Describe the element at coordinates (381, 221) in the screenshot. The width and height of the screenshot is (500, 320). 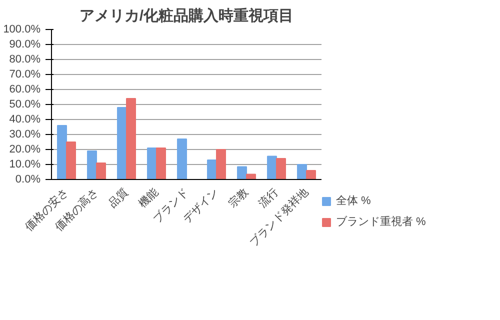
I see `legend-label: ブランド重視者 %` at that location.